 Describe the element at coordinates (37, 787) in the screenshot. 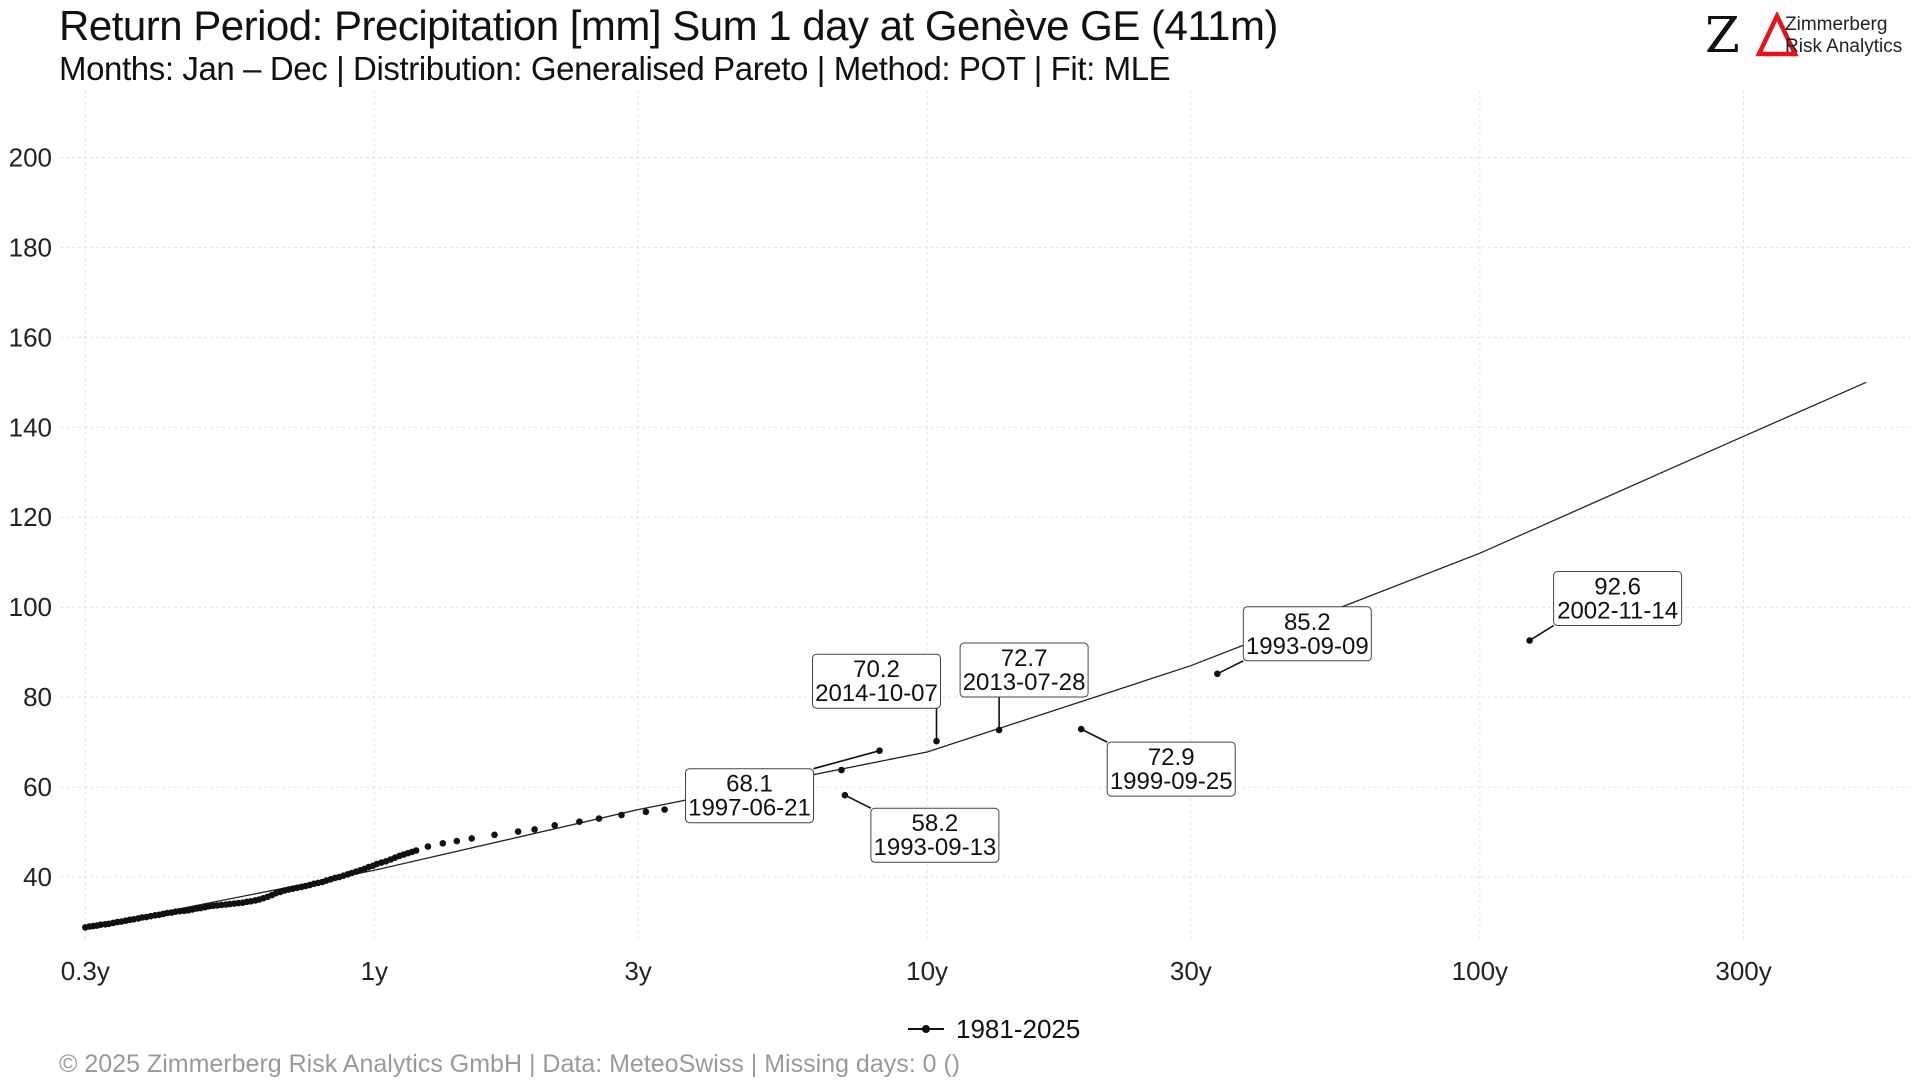

I see `y-tick-label: 60` at that location.